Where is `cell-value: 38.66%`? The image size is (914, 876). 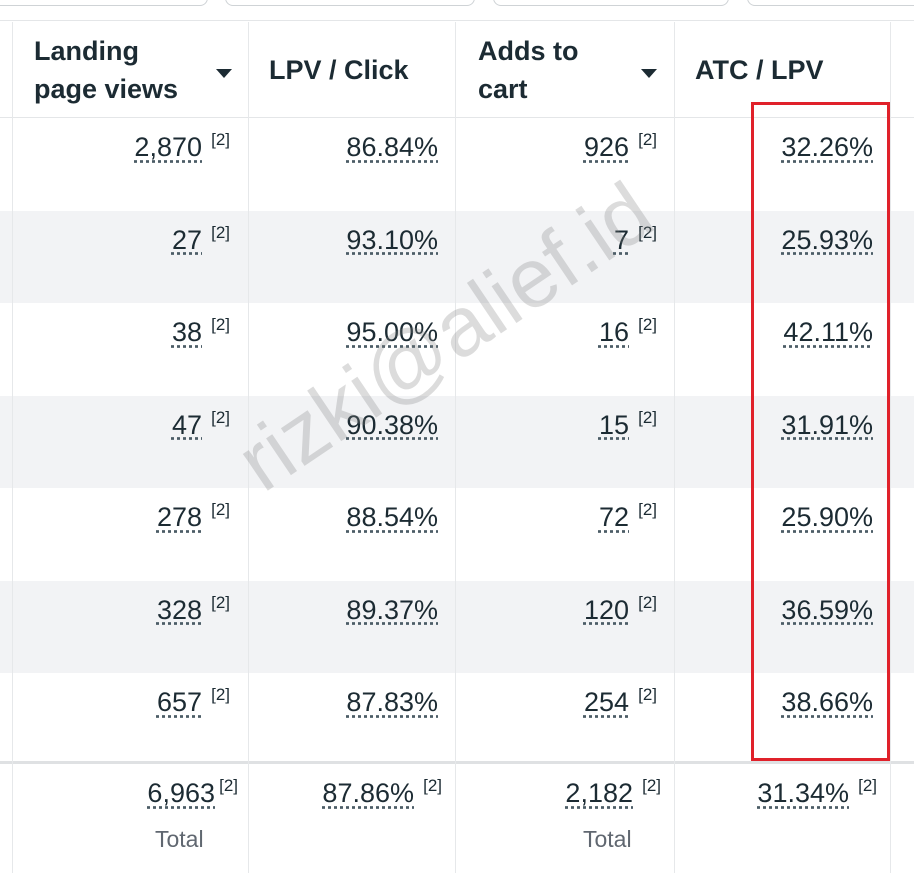 cell-value: 38.66% is located at coordinates (827, 702).